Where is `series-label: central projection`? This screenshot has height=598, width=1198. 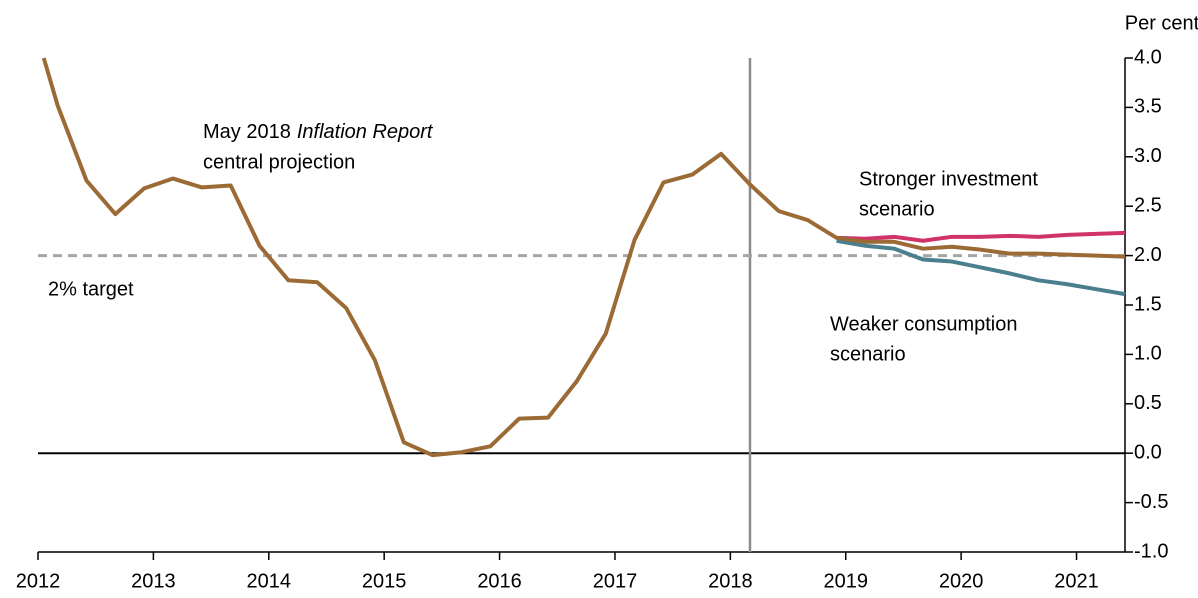 series-label: central projection is located at coordinates (279, 162).